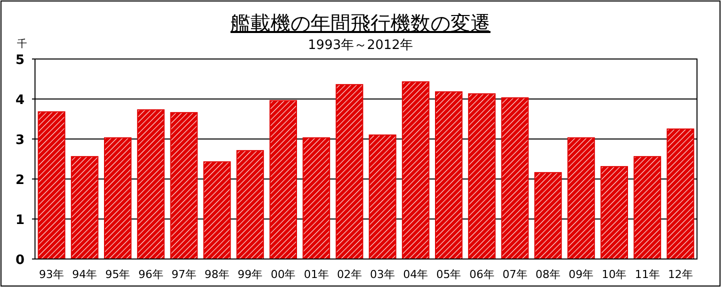  Describe the element at coordinates (449, 274) in the screenshot. I see `x-tick-label: 05年` at that location.